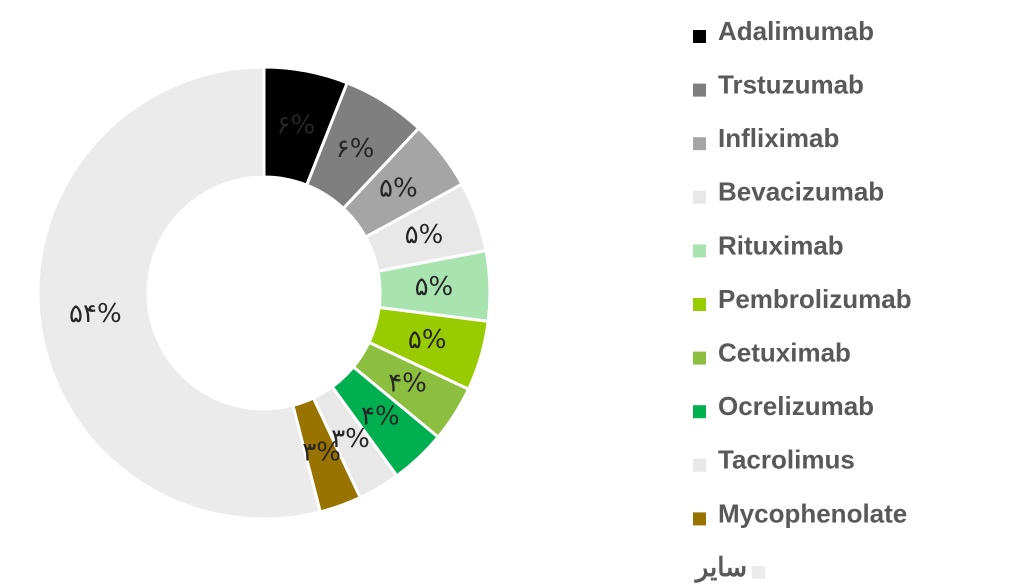  What do you see at coordinates (95, 314) in the screenshot?
I see `value-label: ۵۴%` at bounding box center [95, 314].